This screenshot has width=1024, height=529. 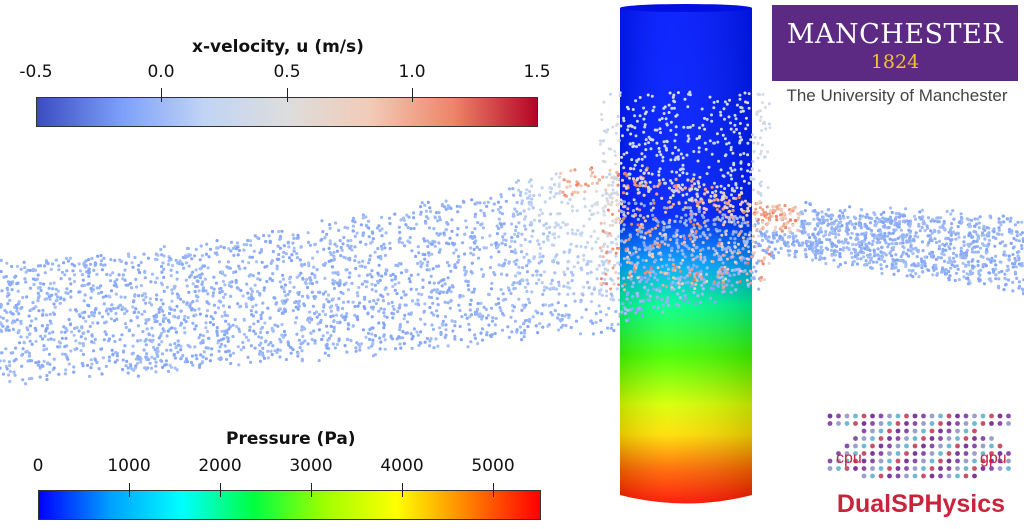 I want to click on pressure-colorbar, so click(x=289, y=505).